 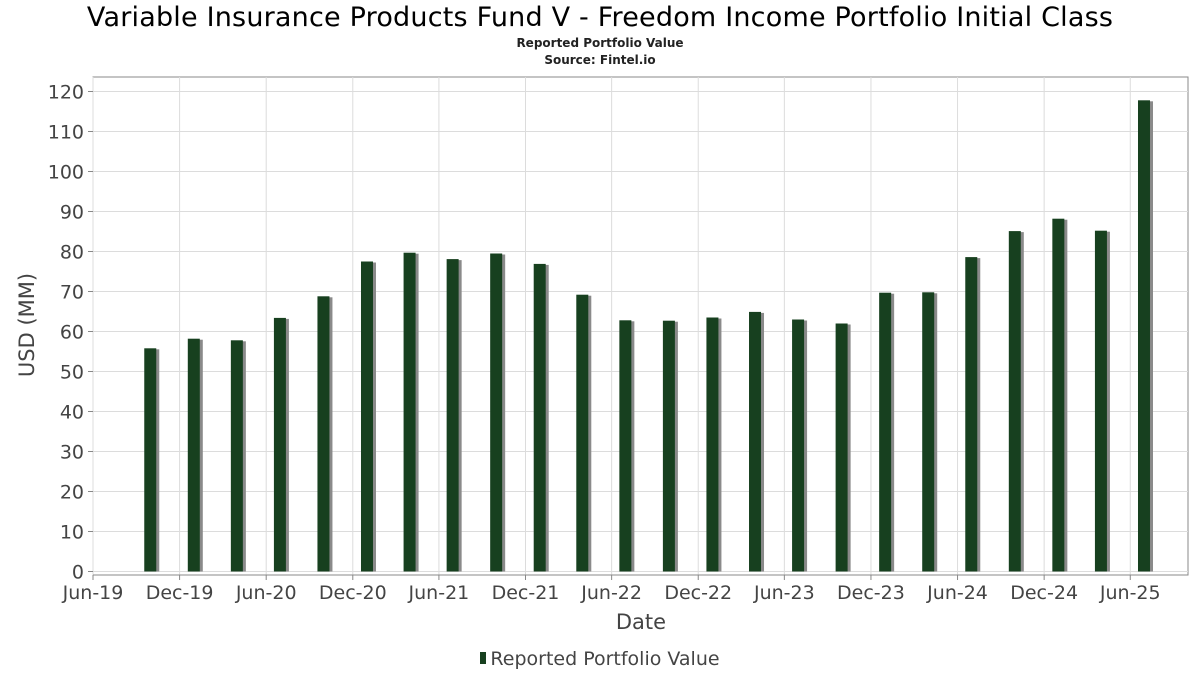 I want to click on y-tick-label: 20, so click(x=72, y=493).